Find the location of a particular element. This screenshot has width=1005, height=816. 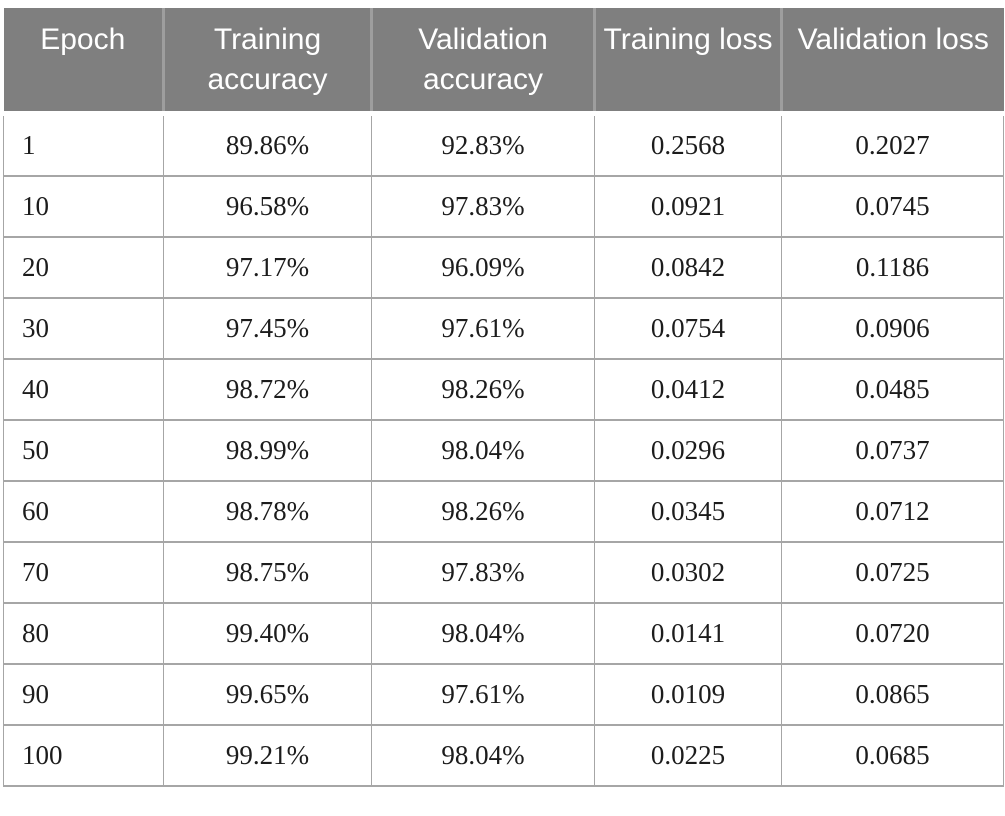

table-row: 90 99.65% 97.61% 0.0109 0.0865 is located at coordinates (503, 694).